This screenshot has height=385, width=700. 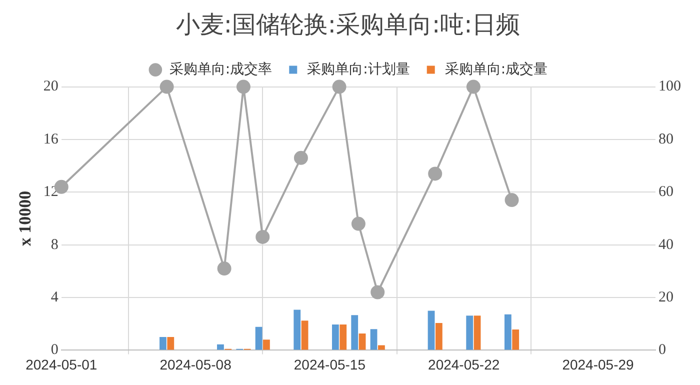 What do you see at coordinates (358, 69) in the screenshot?
I see `legend-label: 采购单向:计划量` at bounding box center [358, 69].